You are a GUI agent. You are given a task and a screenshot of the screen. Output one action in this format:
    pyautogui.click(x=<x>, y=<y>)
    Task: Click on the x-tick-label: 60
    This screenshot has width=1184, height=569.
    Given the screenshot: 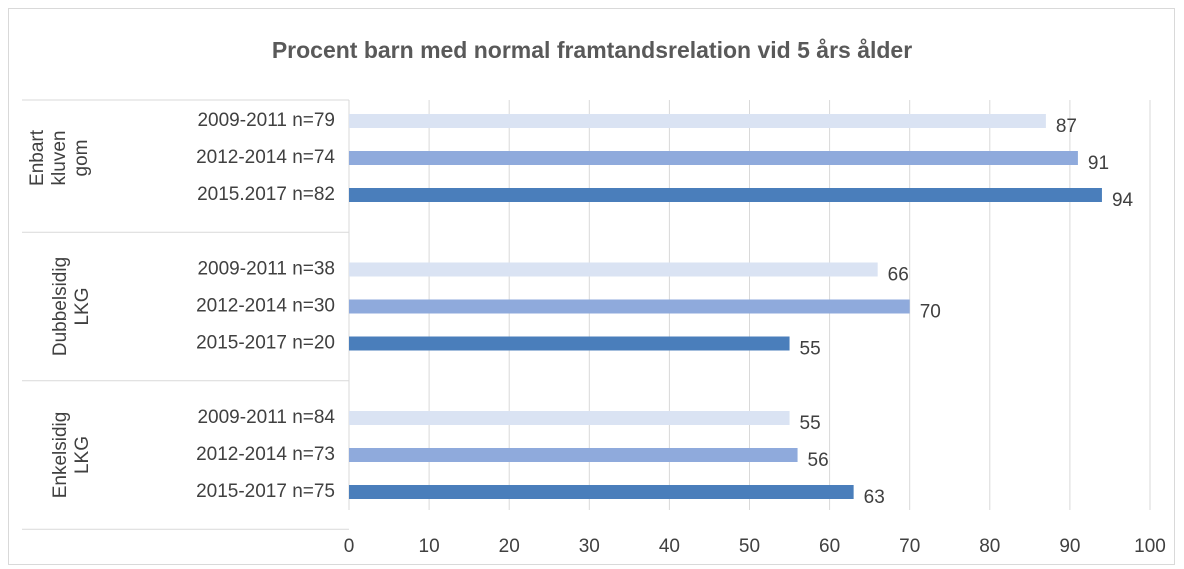 What is the action you would take?
    pyautogui.click(x=829, y=546)
    